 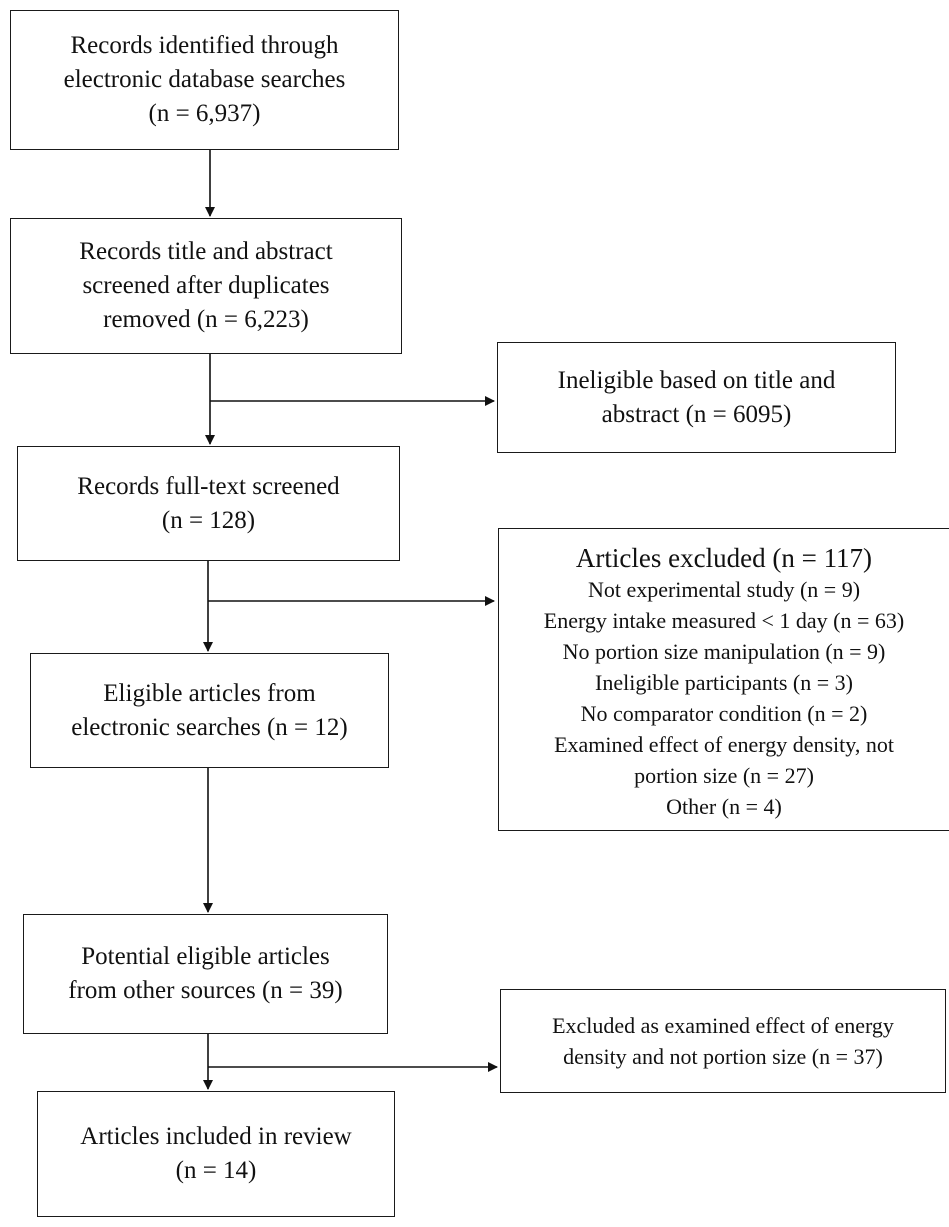 What do you see at coordinates (216, 1136) in the screenshot?
I see `articles-included-line-1: Articles included in review` at bounding box center [216, 1136].